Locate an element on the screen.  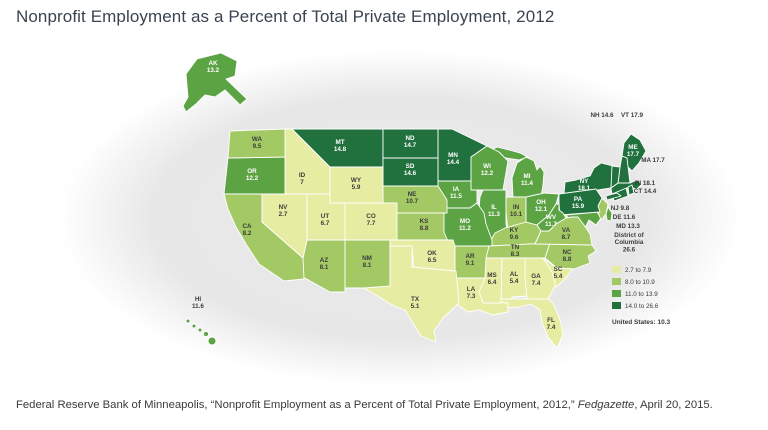
label-ID: ID is located at coordinates (302, 175).